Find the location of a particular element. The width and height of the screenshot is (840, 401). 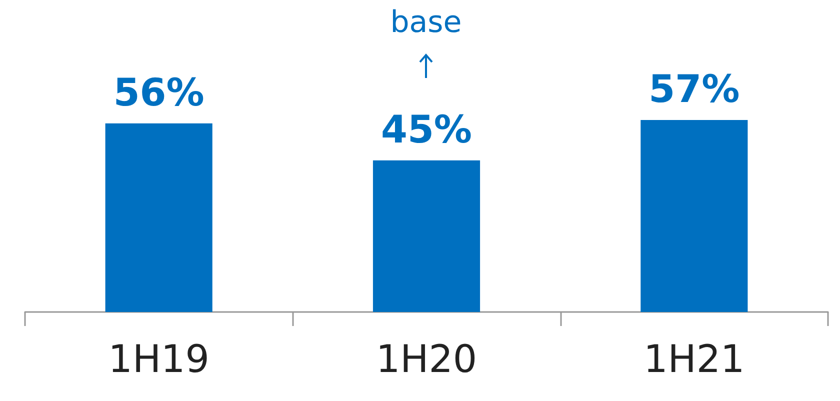

x-tick-label: 1H21 is located at coordinates (694, 359).